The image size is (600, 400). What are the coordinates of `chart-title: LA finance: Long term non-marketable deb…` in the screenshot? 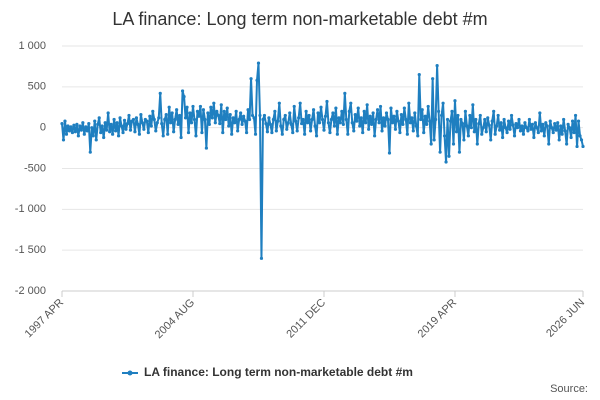 It's located at (299, 19).